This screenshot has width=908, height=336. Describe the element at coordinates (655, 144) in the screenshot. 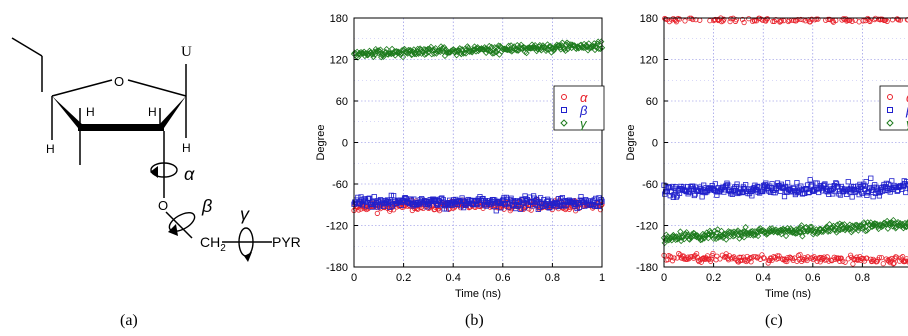

I see `y-tick-label: 0` at that location.